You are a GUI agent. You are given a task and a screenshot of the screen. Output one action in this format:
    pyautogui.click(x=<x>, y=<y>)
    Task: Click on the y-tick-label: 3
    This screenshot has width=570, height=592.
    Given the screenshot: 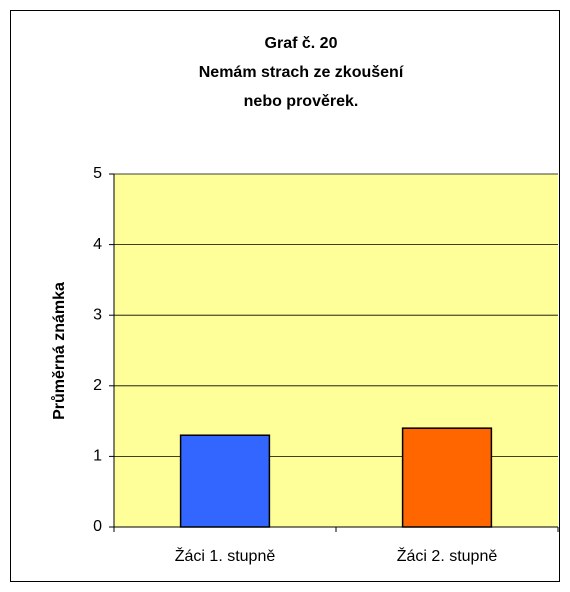 What is the action you would take?
    pyautogui.click(x=97, y=314)
    